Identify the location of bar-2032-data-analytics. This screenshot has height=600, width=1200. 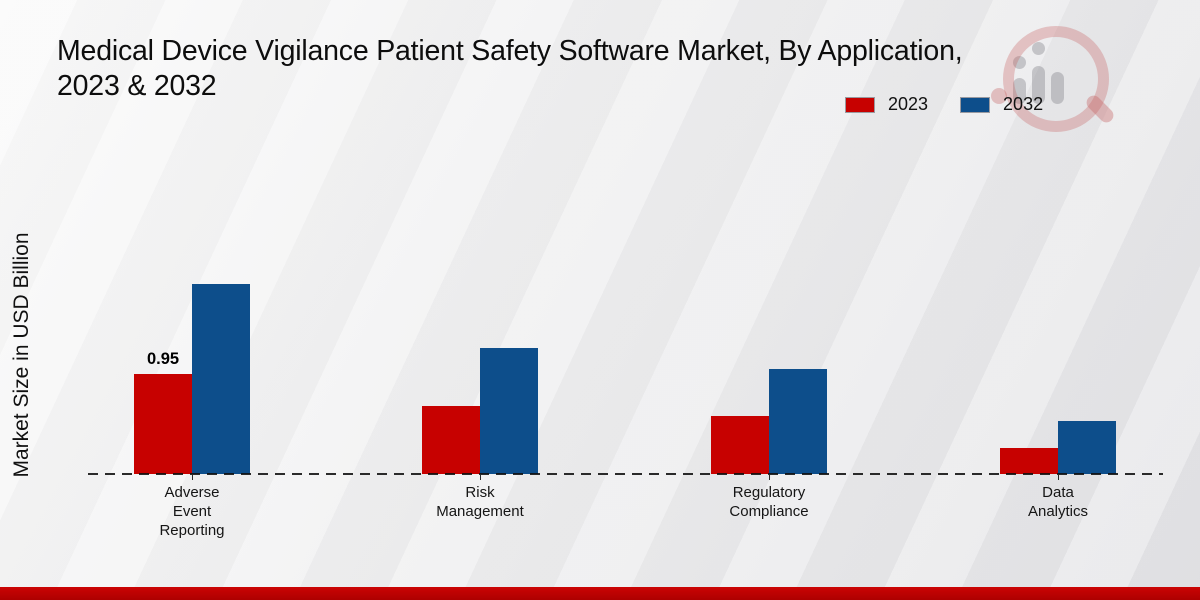
(1087, 447).